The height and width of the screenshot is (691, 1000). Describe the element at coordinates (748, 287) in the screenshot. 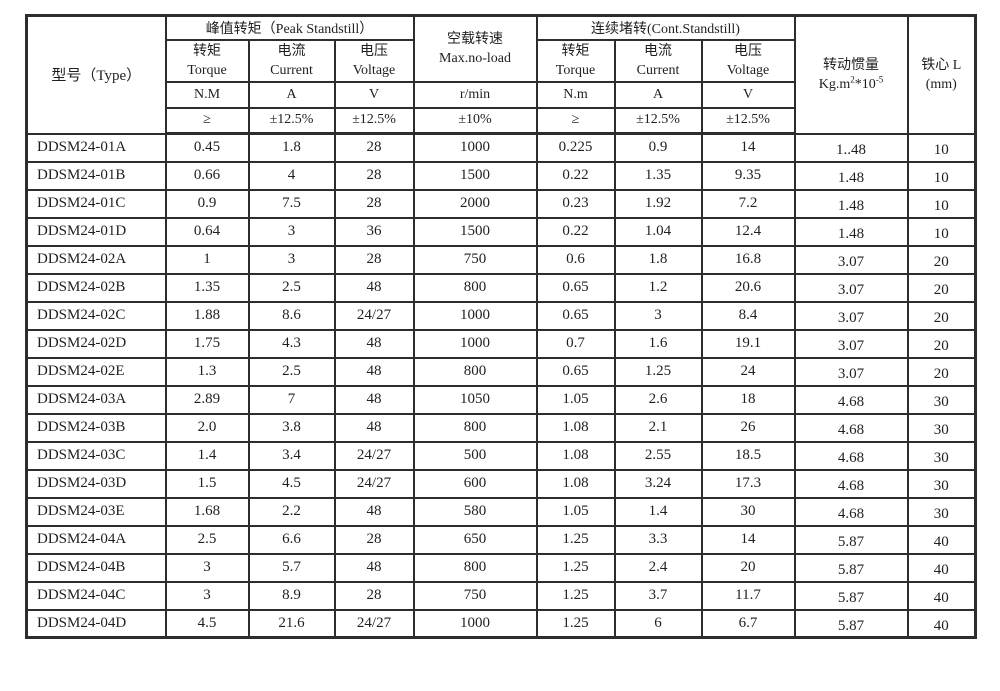

I see `cont-voltage-cell: 20.6` at that location.